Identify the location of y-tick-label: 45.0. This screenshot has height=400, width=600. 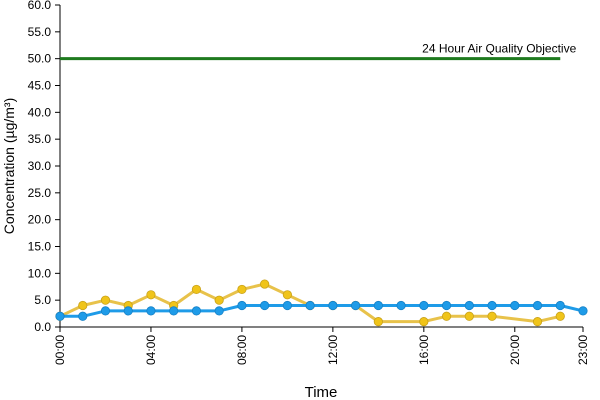
(40, 86).